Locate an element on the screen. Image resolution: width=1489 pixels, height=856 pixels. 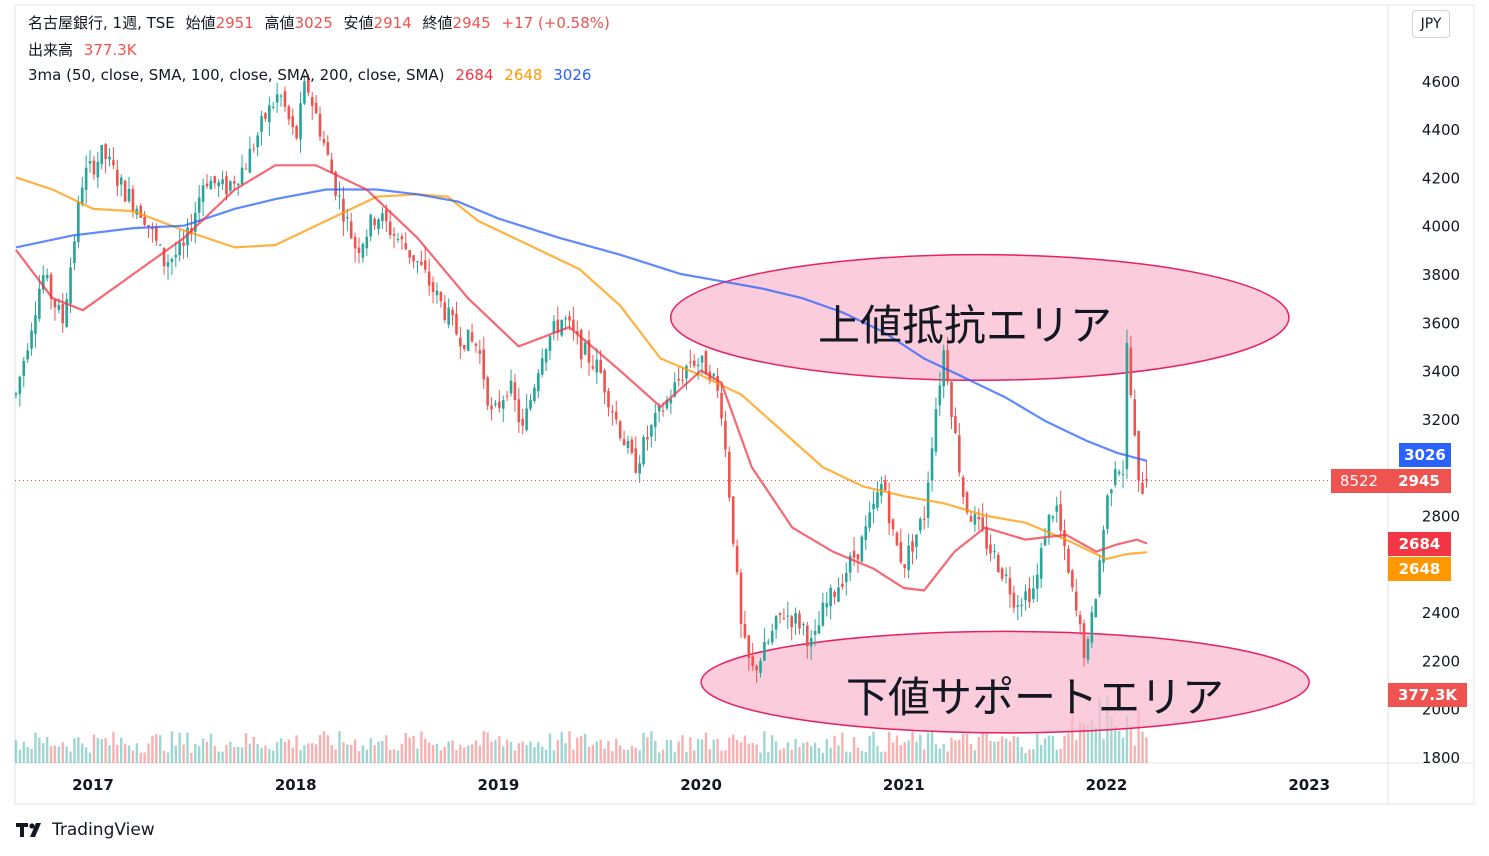
annotation-support: 下値サポートエリア is located at coordinates (1035, 697).